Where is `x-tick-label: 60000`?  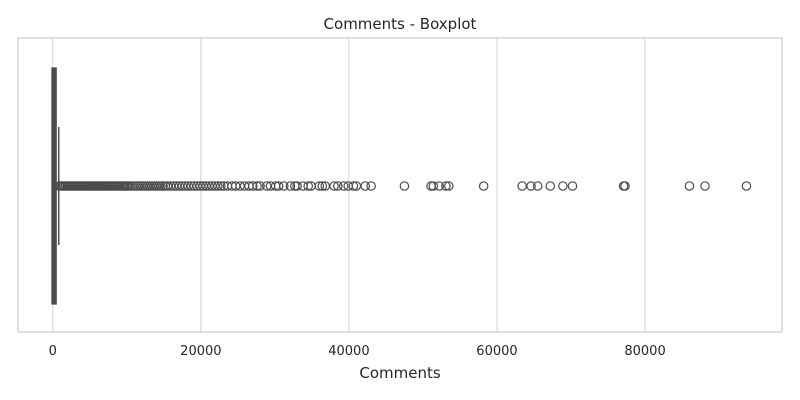 x-tick-label: 60000 is located at coordinates (496, 351).